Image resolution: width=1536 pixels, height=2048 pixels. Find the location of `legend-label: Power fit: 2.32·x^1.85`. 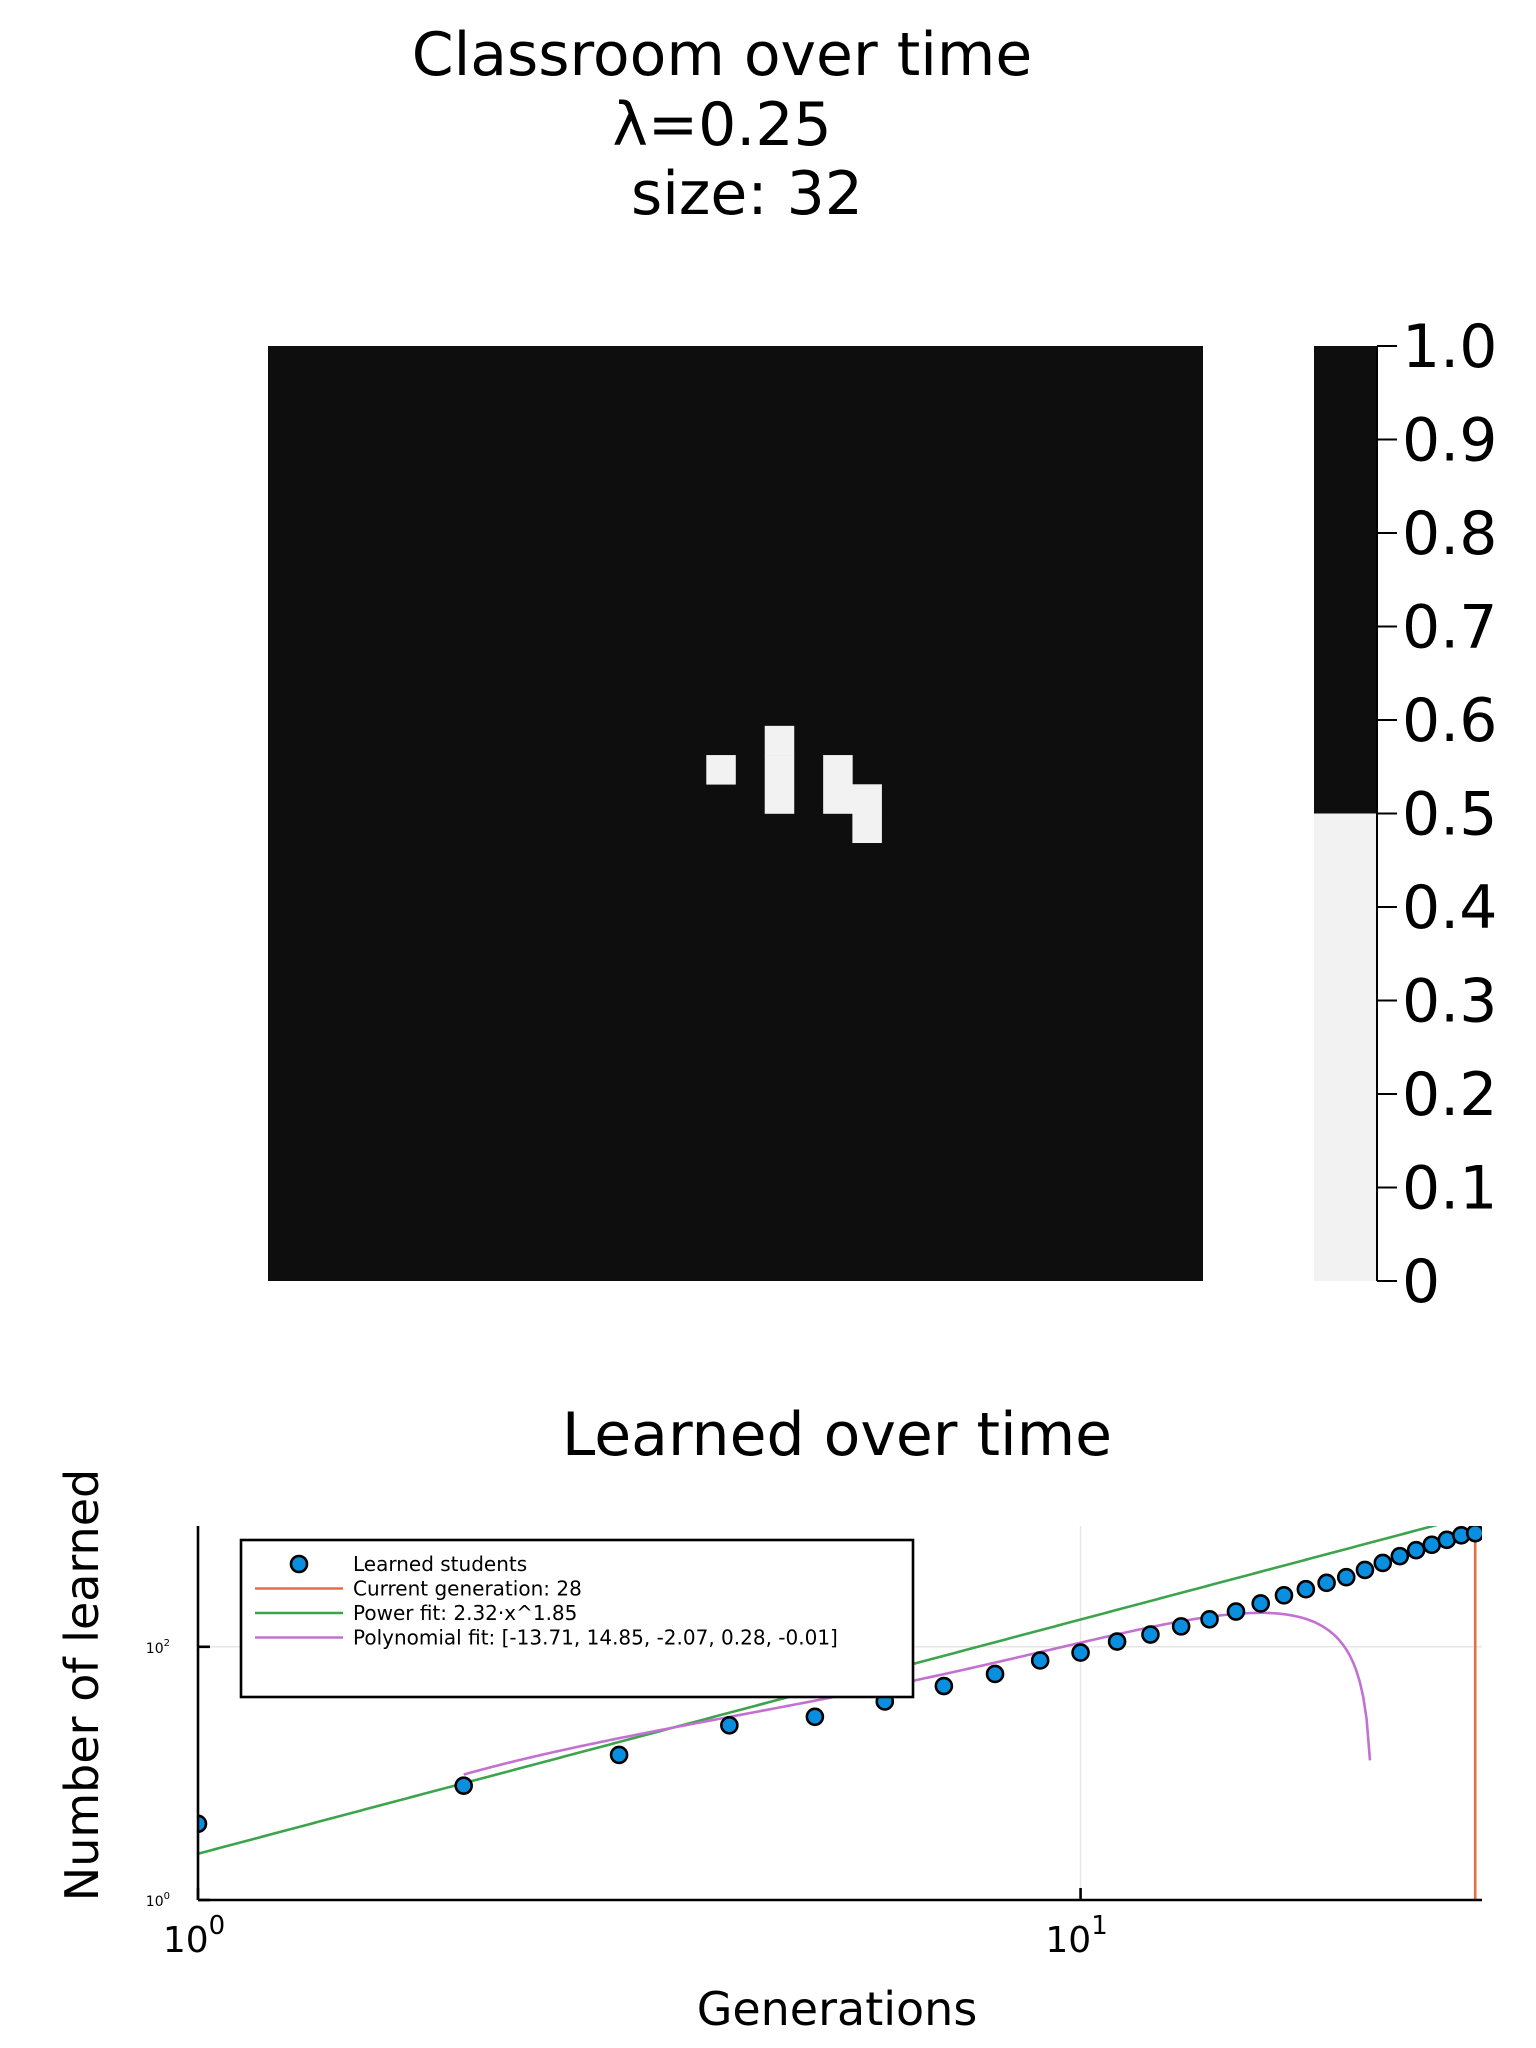

legend-label: Power fit: 2.32·x^1.85 is located at coordinates (465, 1613).